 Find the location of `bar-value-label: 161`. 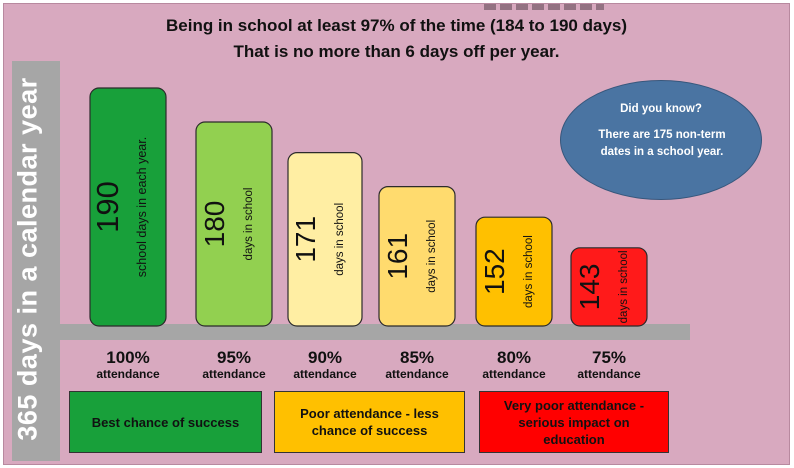

bar-value-label: 161 is located at coordinates (397, 256).